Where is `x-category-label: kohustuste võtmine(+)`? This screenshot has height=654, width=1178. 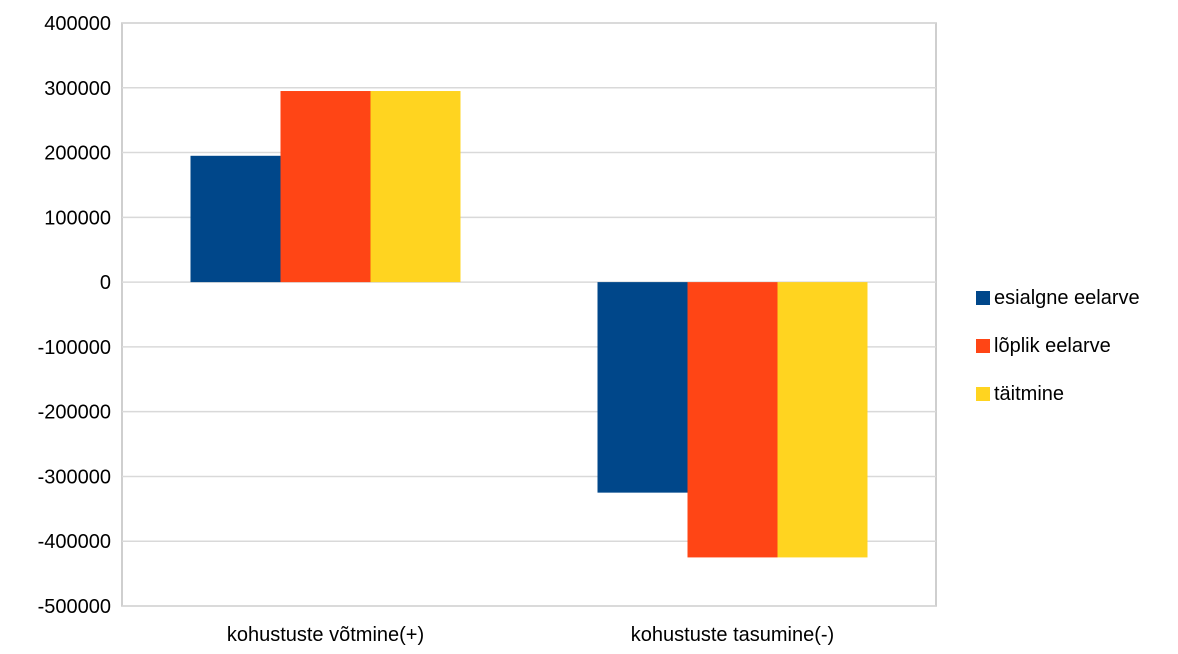 x-category-label: kohustuste võtmine(+) is located at coordinates (325, 635).